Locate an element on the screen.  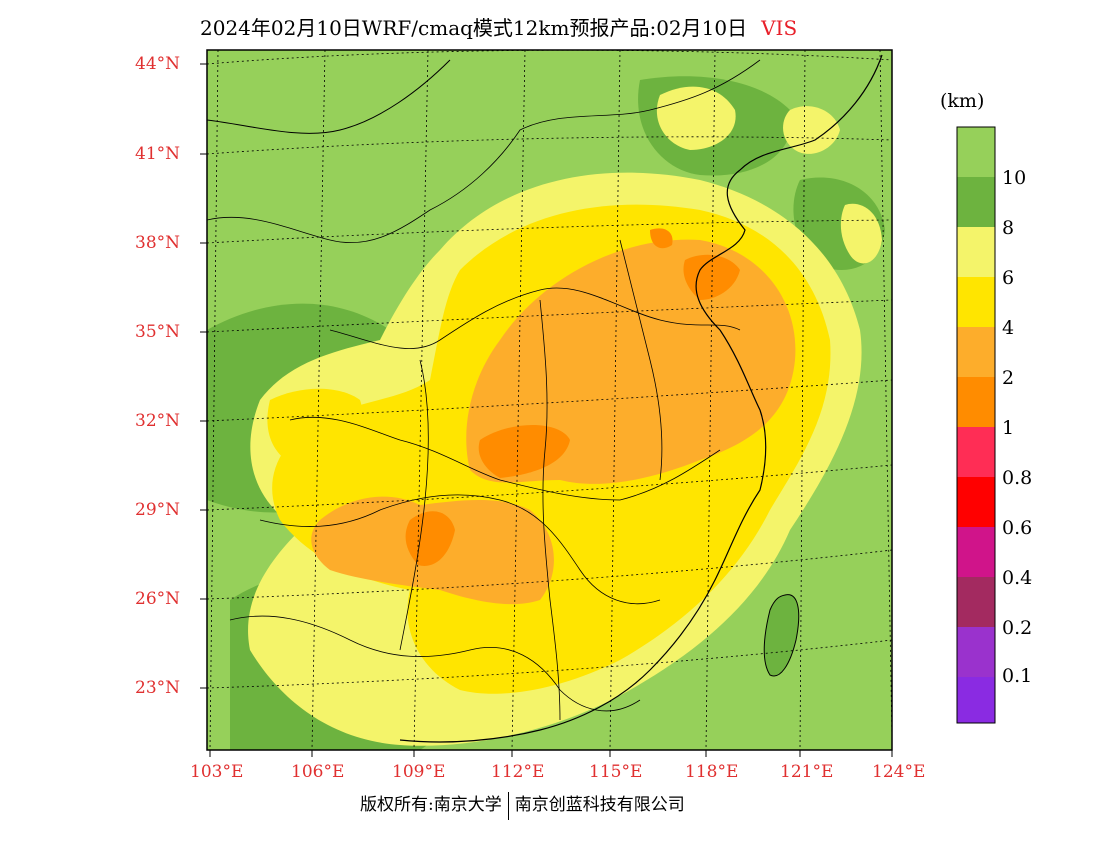
copyright-footer: 版权所有:南京大学 南京创蓝科技有限公司 is located at coordinates (522, 805).